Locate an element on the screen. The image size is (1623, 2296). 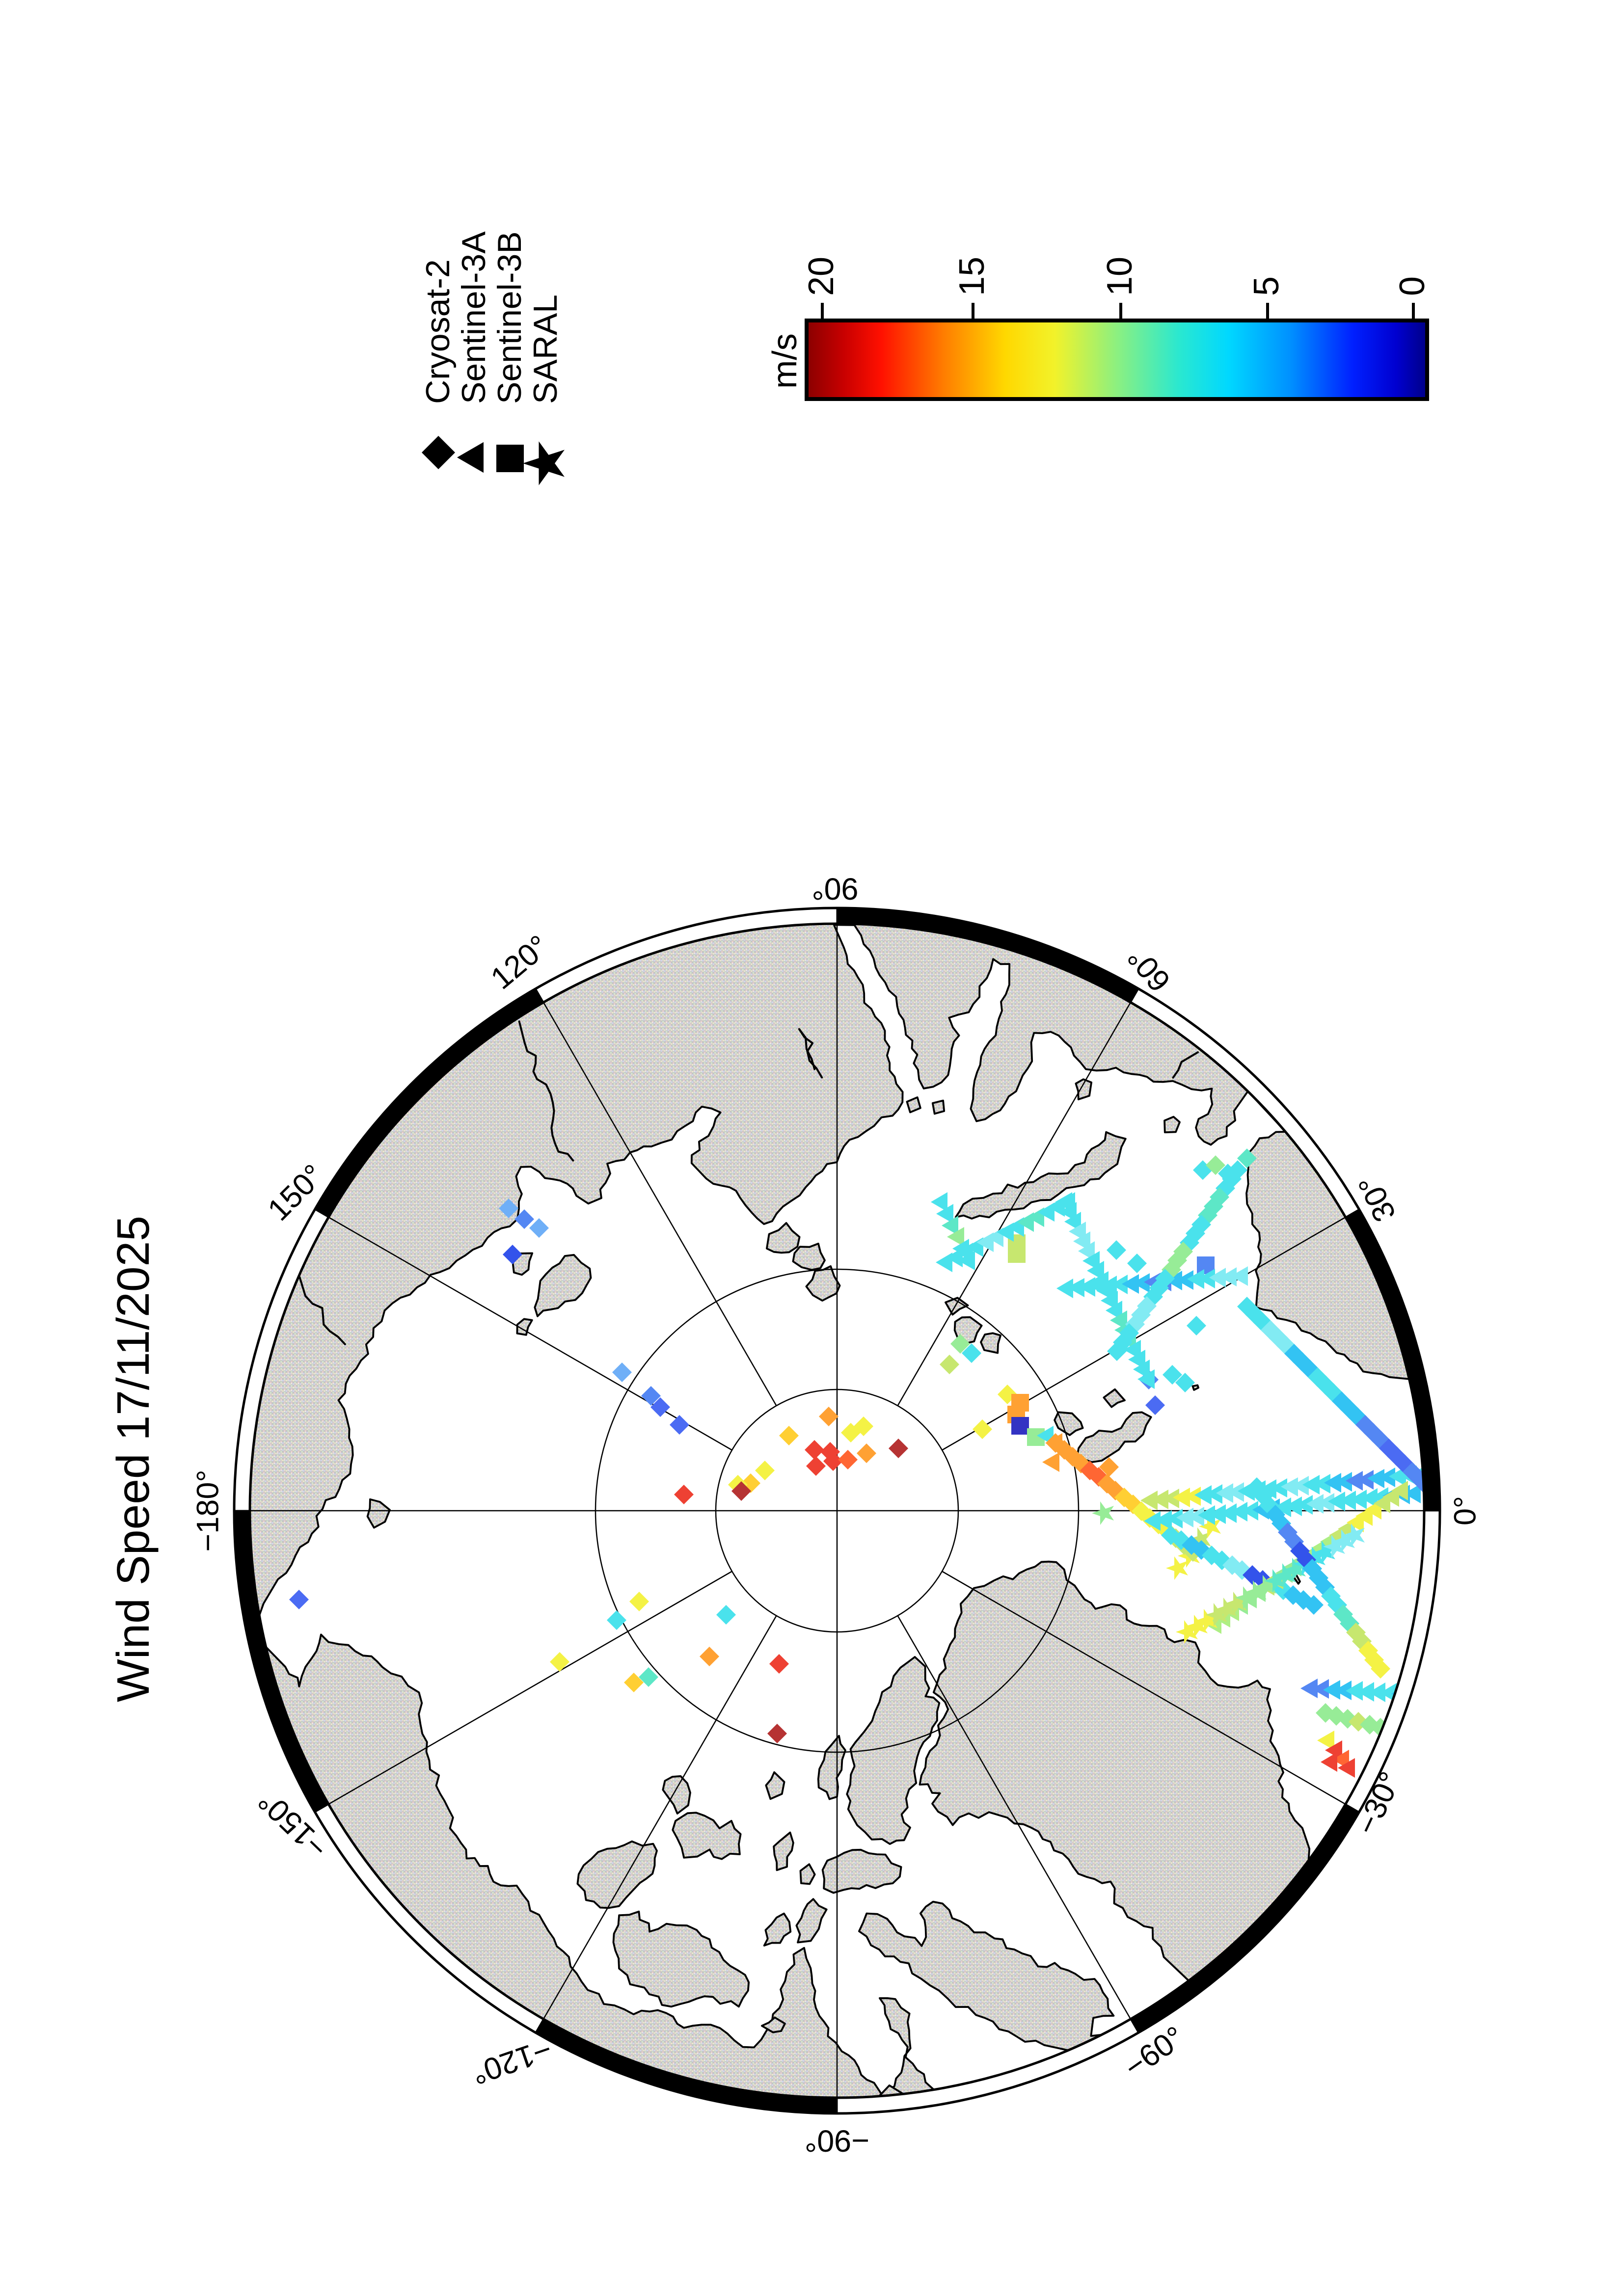
svg-text: 10 is located at coordinates (1119, 276).